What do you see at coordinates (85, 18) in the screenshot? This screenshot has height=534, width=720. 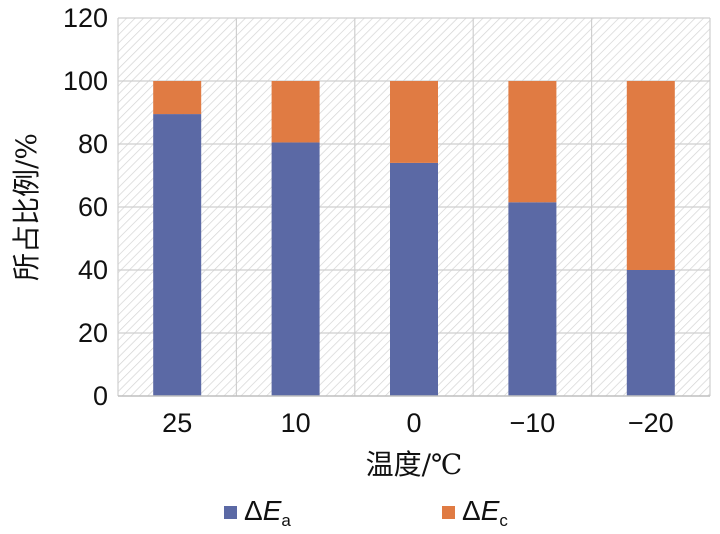 I see `y-tick-label: 120` at bounding box center [85, 18].